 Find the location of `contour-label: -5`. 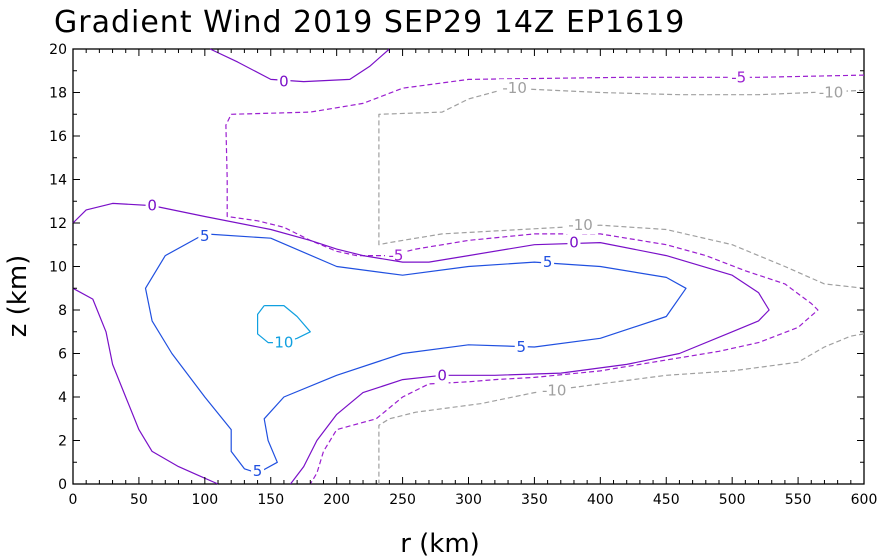

contour-label: -5 is located at coordinates (738, 77).